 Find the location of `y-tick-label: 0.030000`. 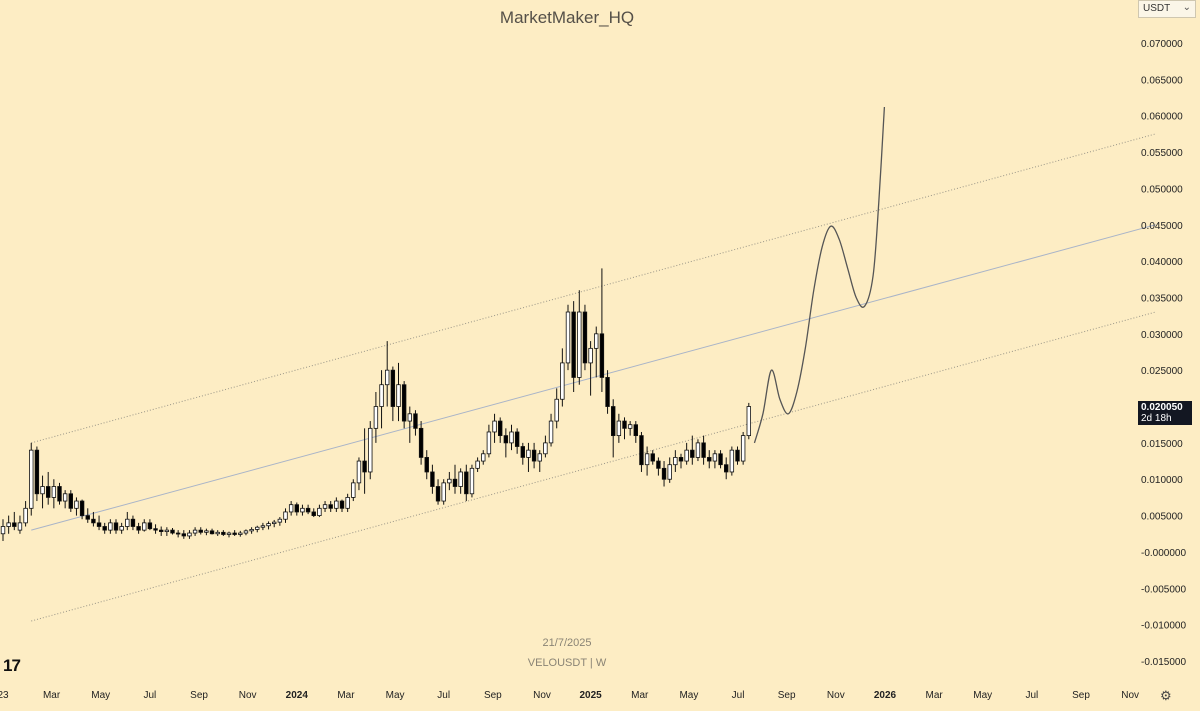

y-tick-label: 0.030000 is located at coordinates (1162, 335).